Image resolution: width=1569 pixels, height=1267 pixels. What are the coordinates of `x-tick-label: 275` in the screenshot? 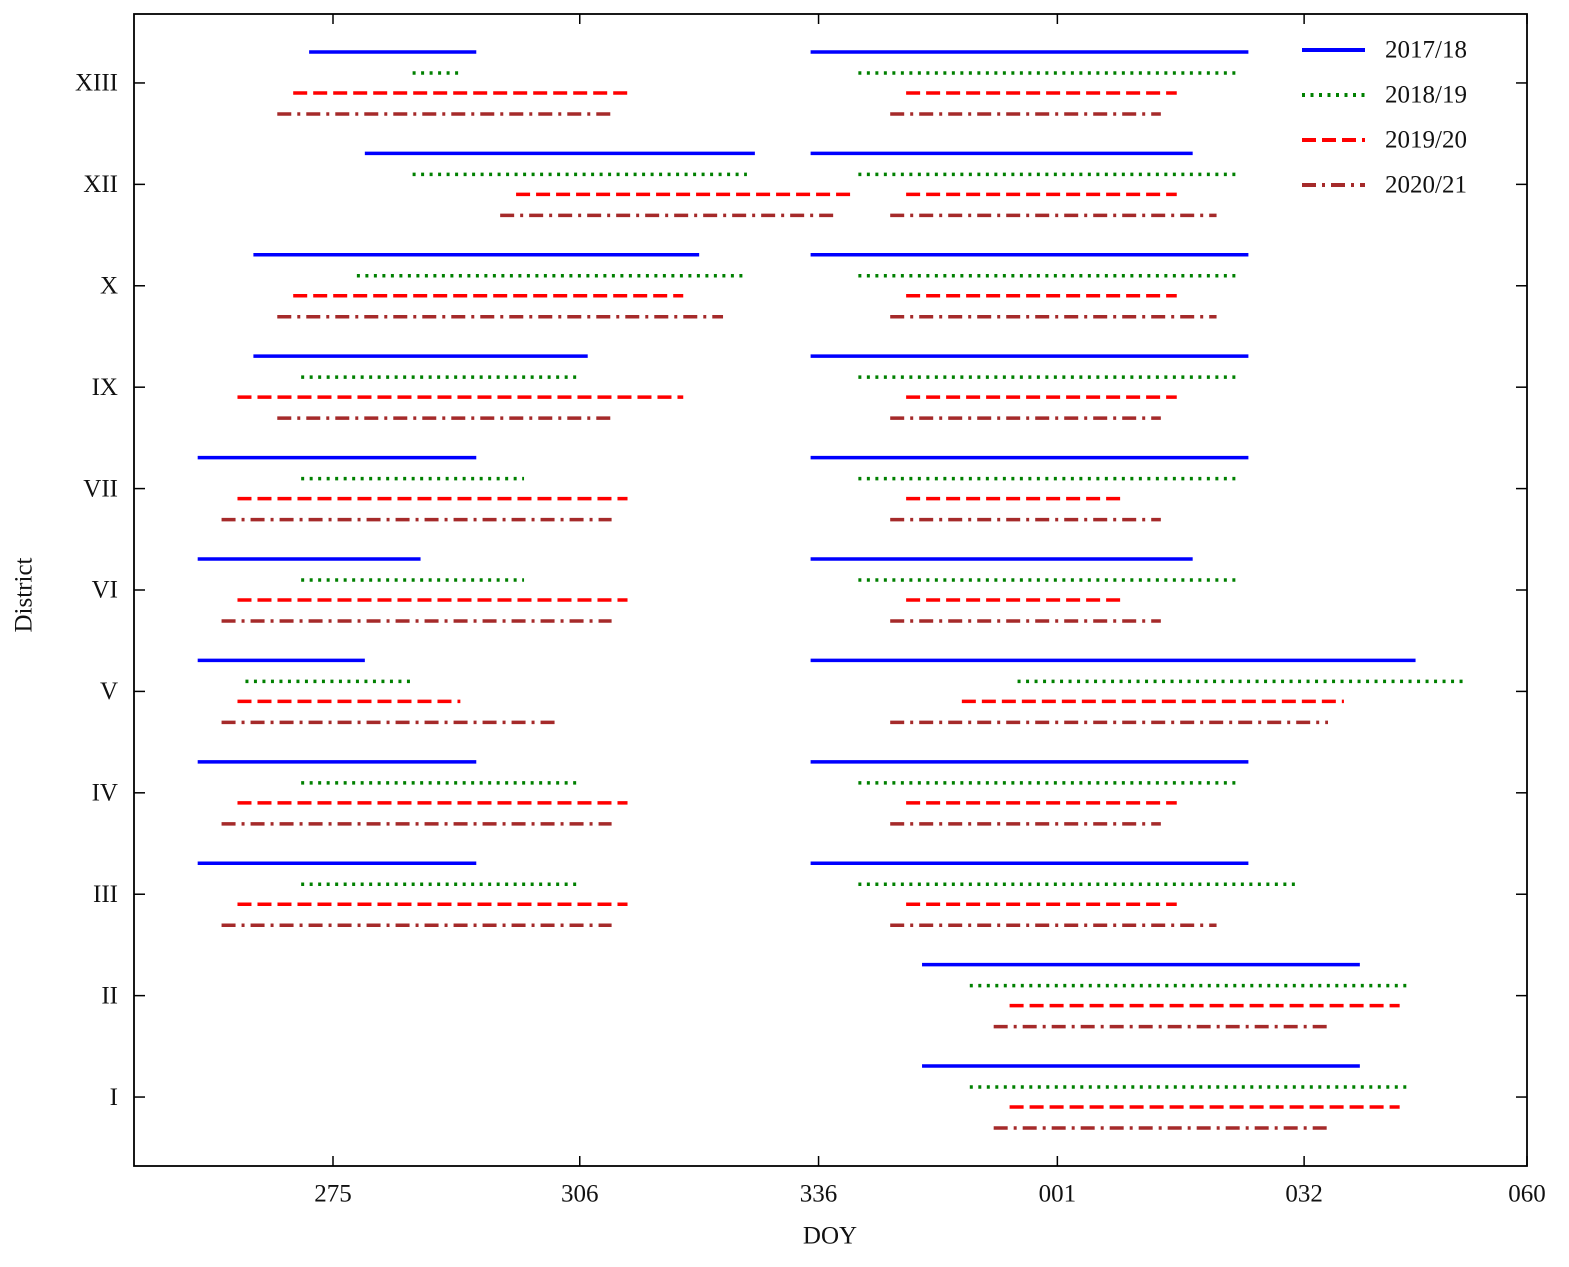 It's located at (333, 1194).